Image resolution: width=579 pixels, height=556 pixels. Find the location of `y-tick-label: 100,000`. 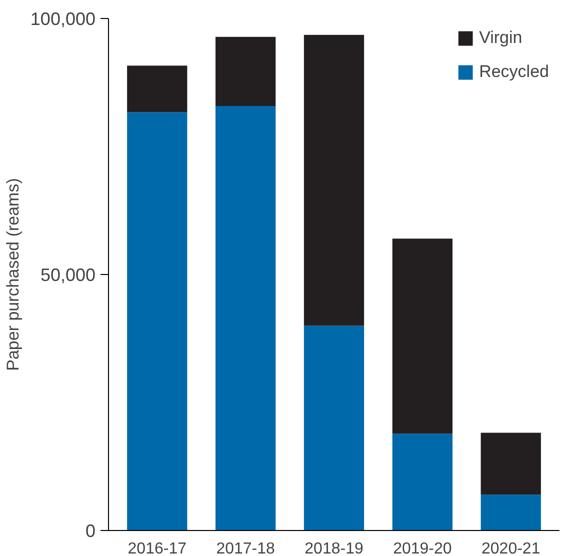

y-tick-label: 100,000 is located at coordinates (63, 19).